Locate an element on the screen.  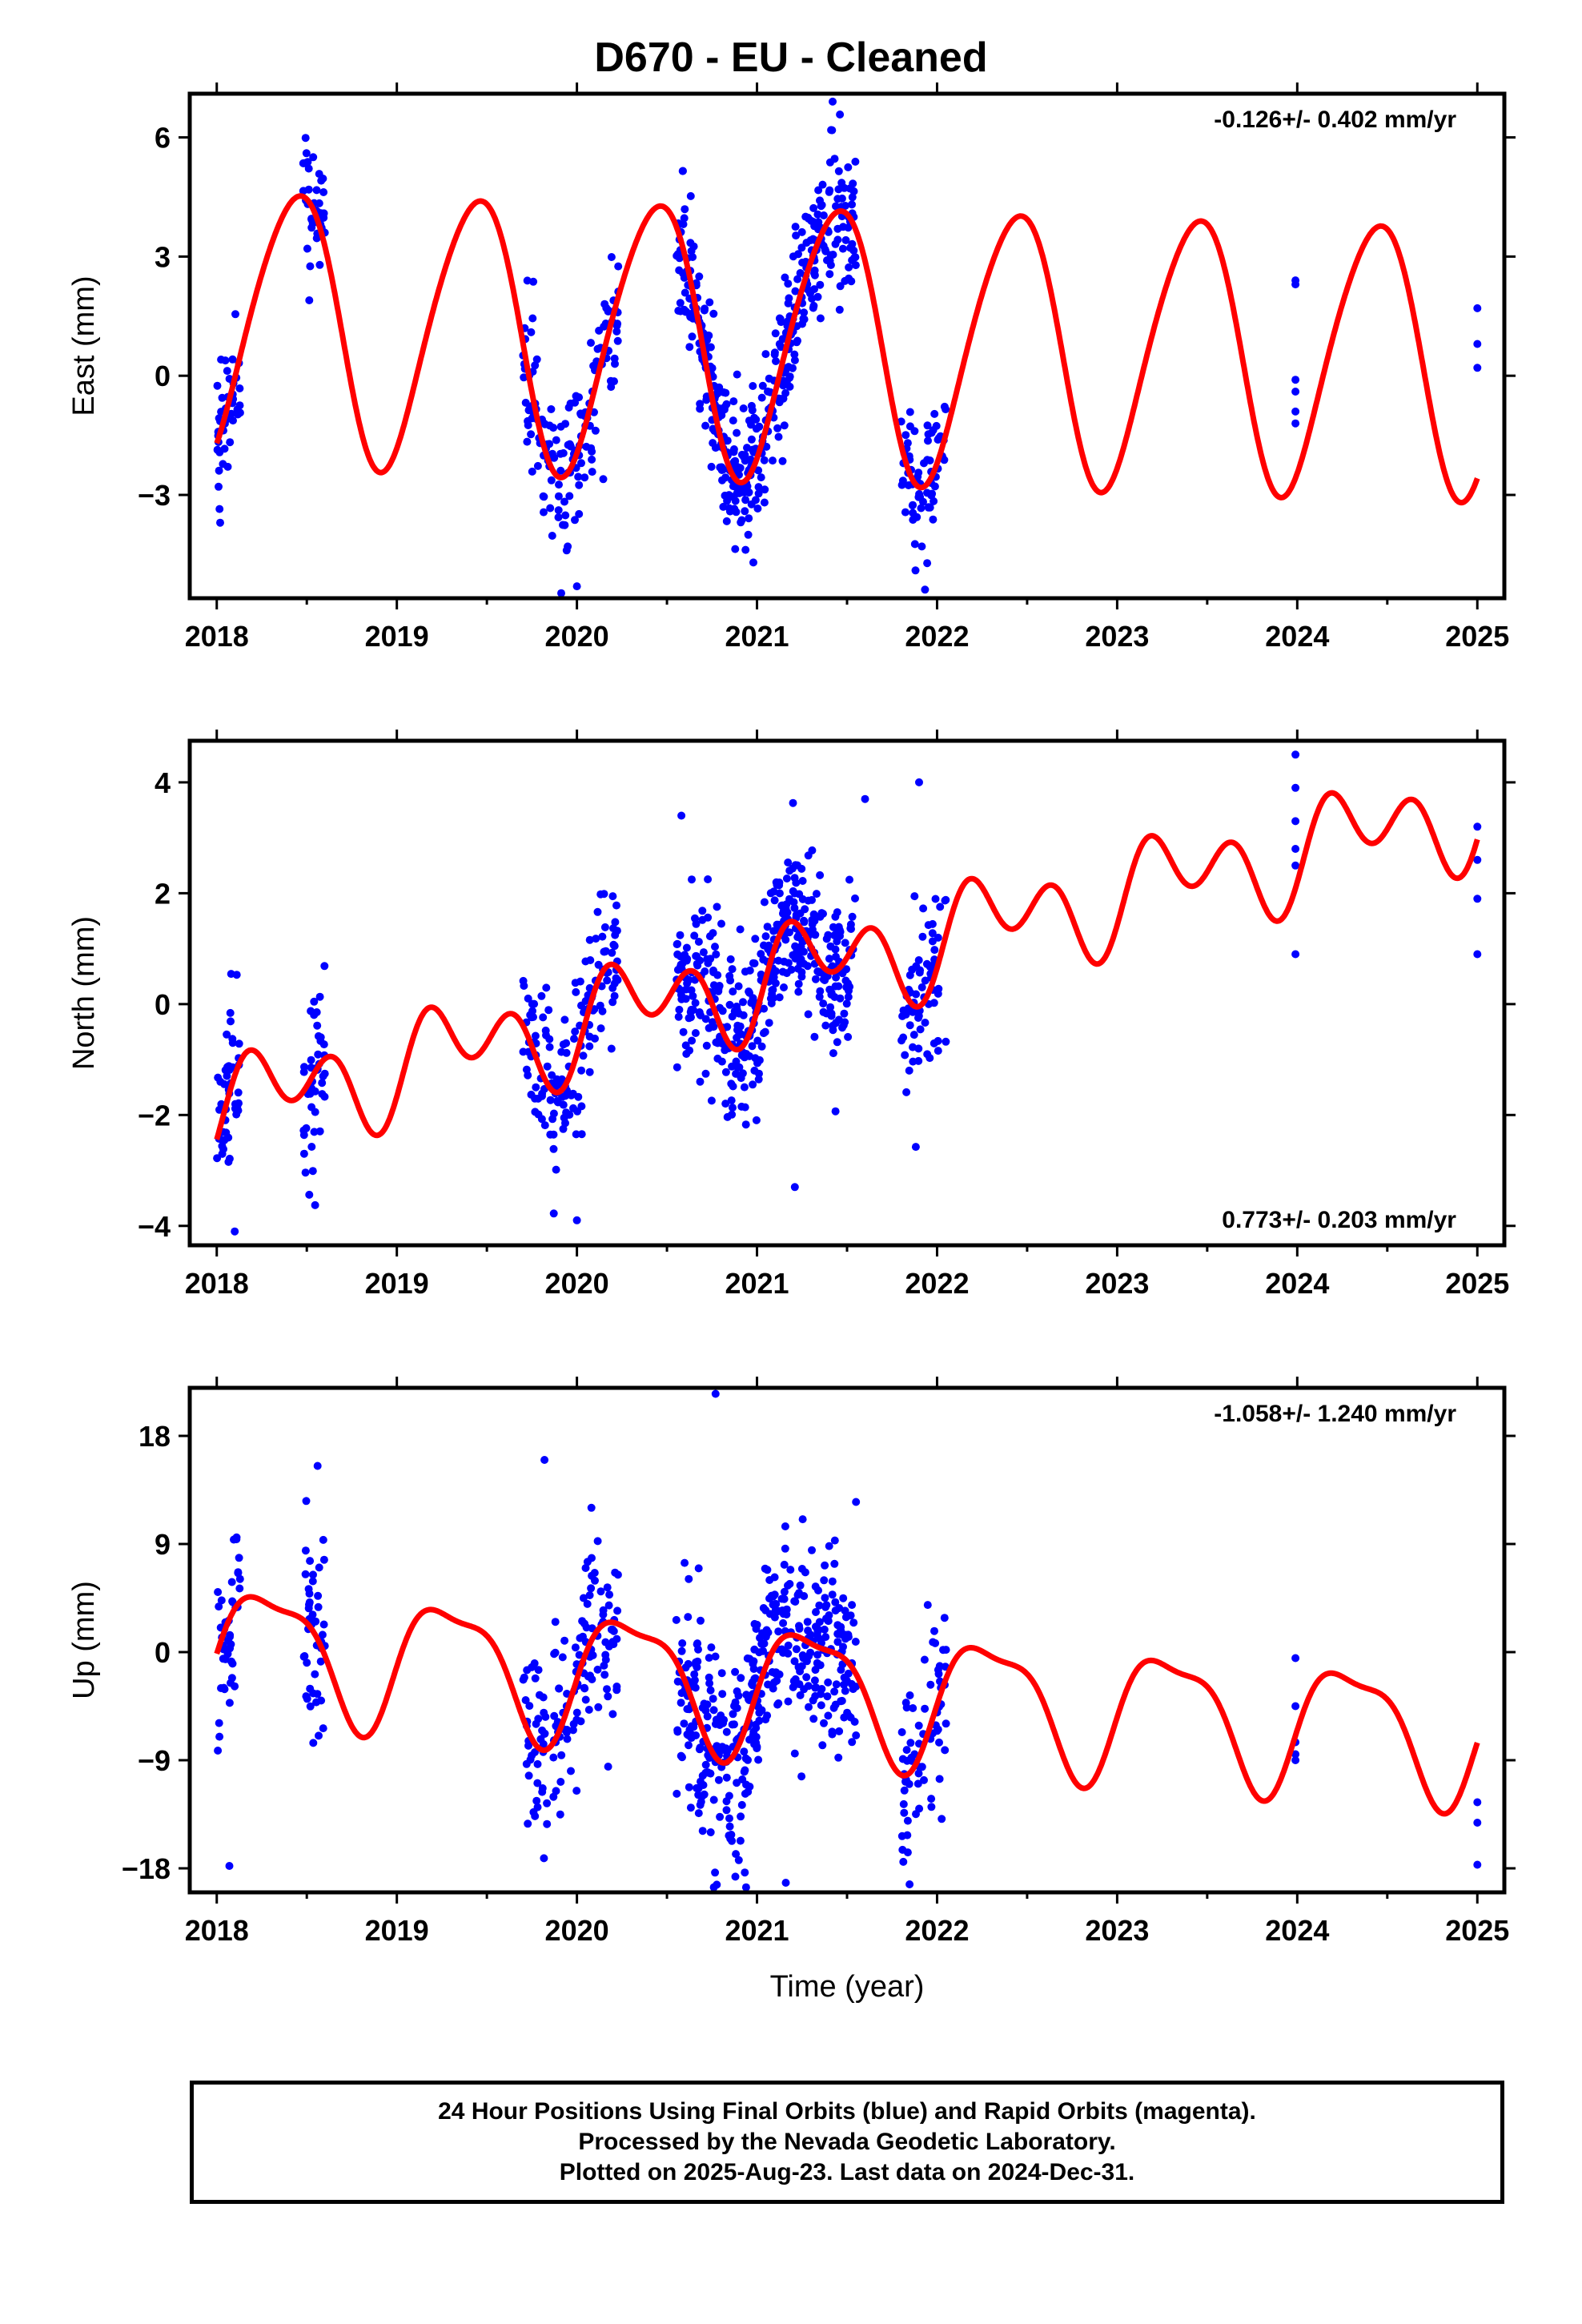
north-y-tick-label: 2 is located at coordinates (163, 893).